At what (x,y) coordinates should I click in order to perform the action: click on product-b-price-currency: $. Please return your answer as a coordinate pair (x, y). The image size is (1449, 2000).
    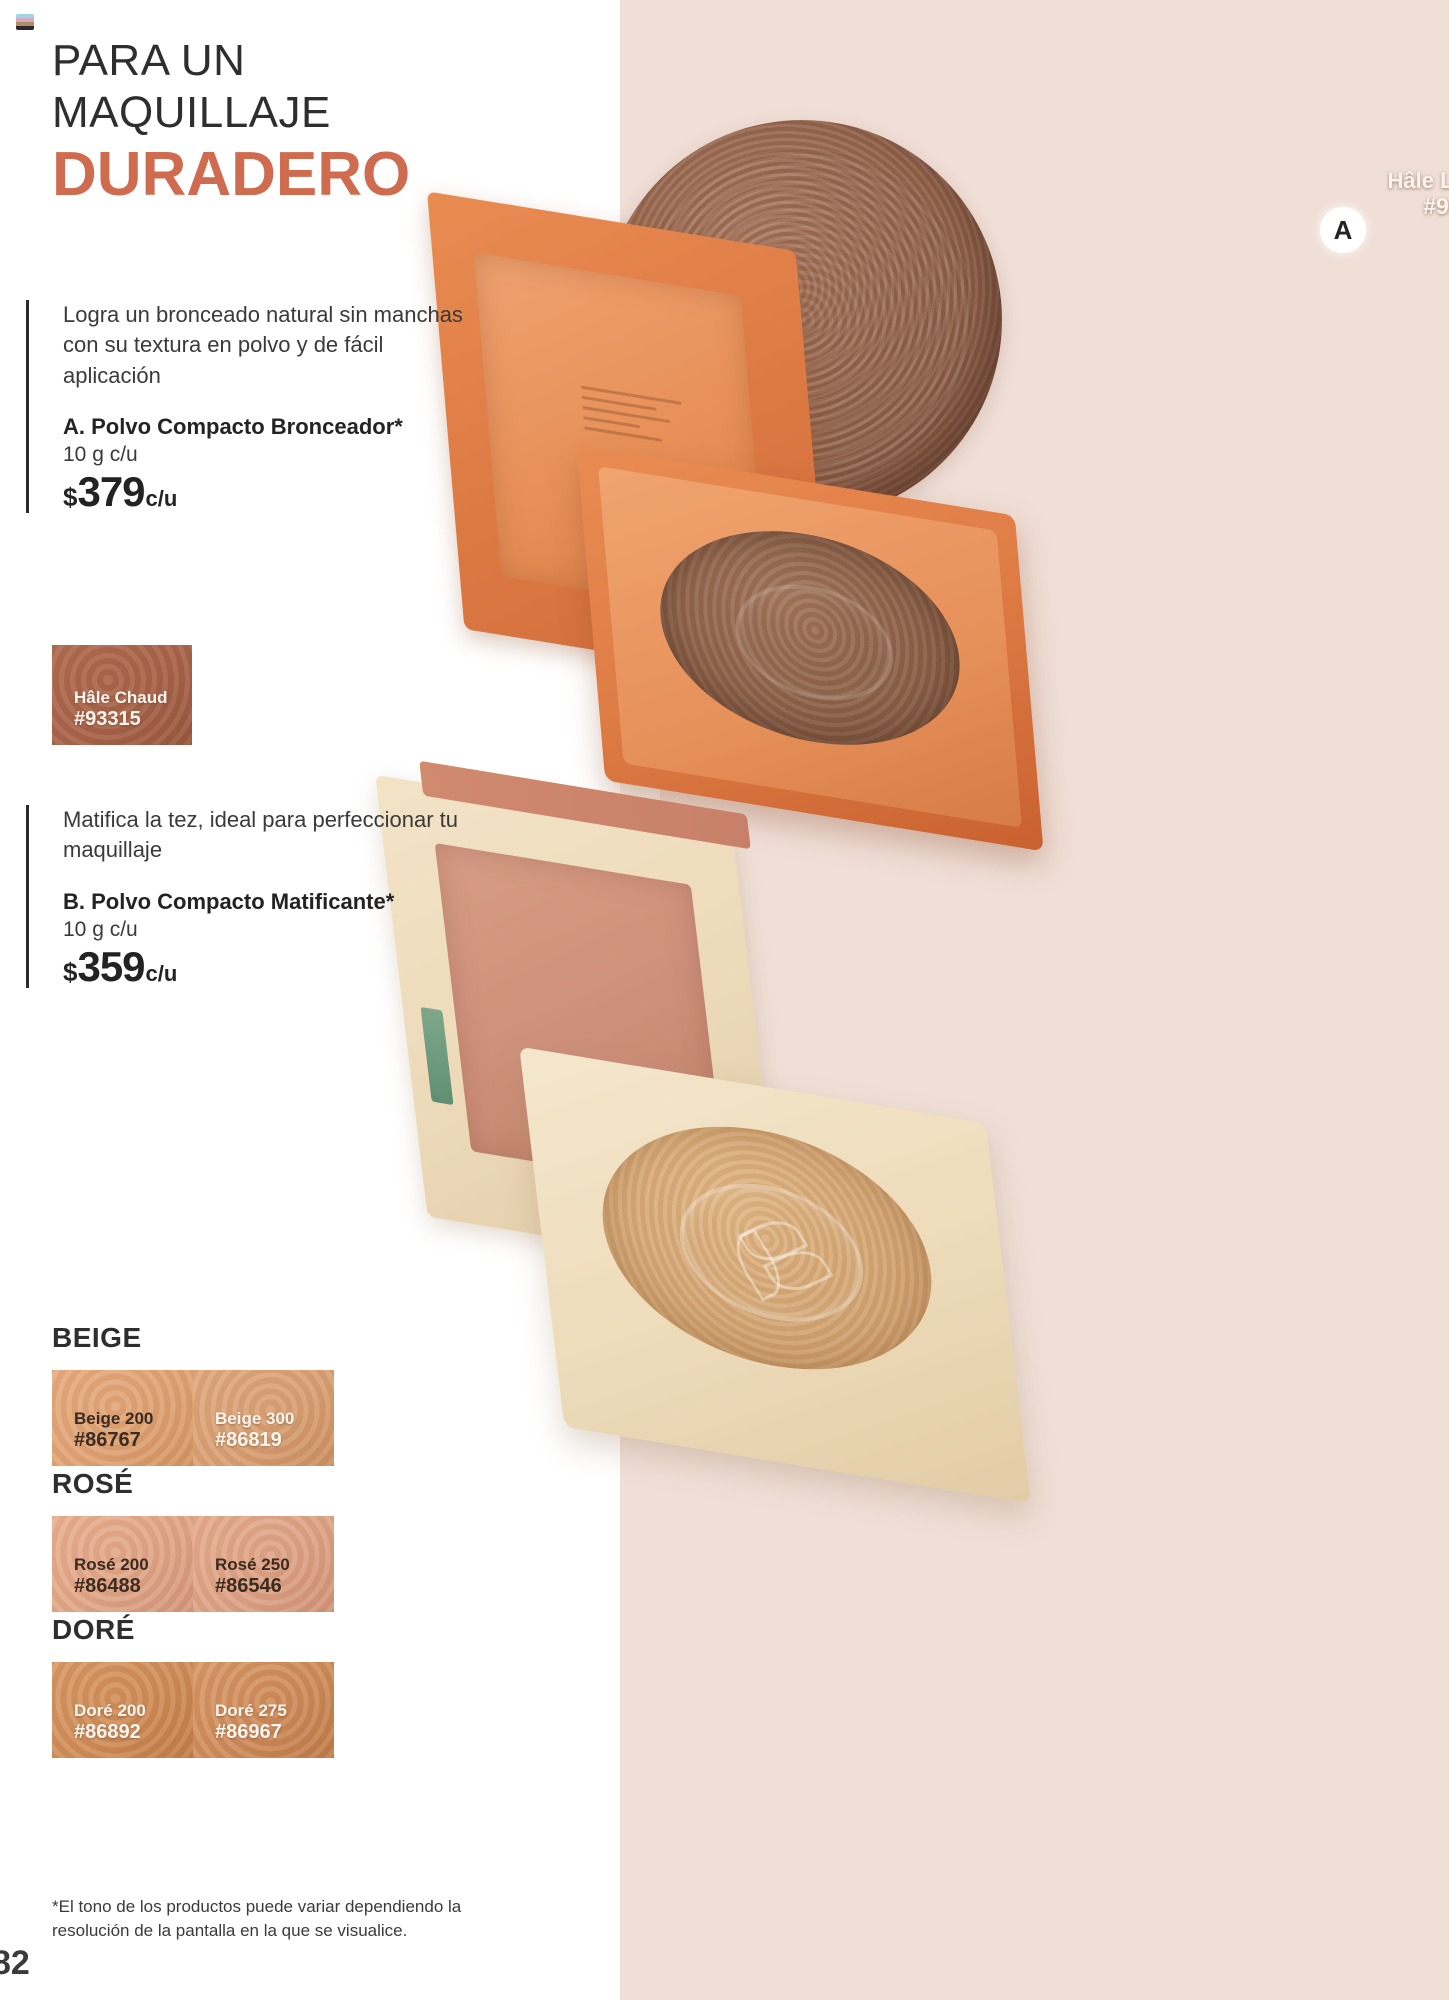
    Looking at the image, I should click on (70, 971).